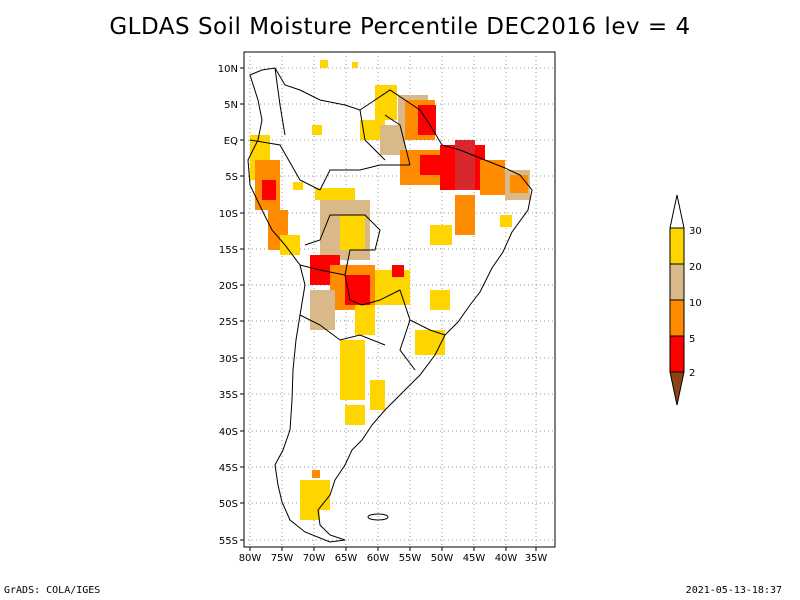 The image size is (800, 600). Describe the element at coordinates (442, 558) in the screenshot. I see `lon-tick-label: 50W` at that location.